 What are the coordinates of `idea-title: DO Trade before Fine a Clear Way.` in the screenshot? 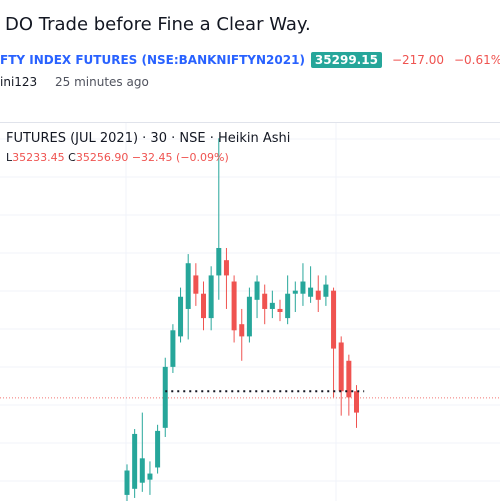 It's located at (158, 24).